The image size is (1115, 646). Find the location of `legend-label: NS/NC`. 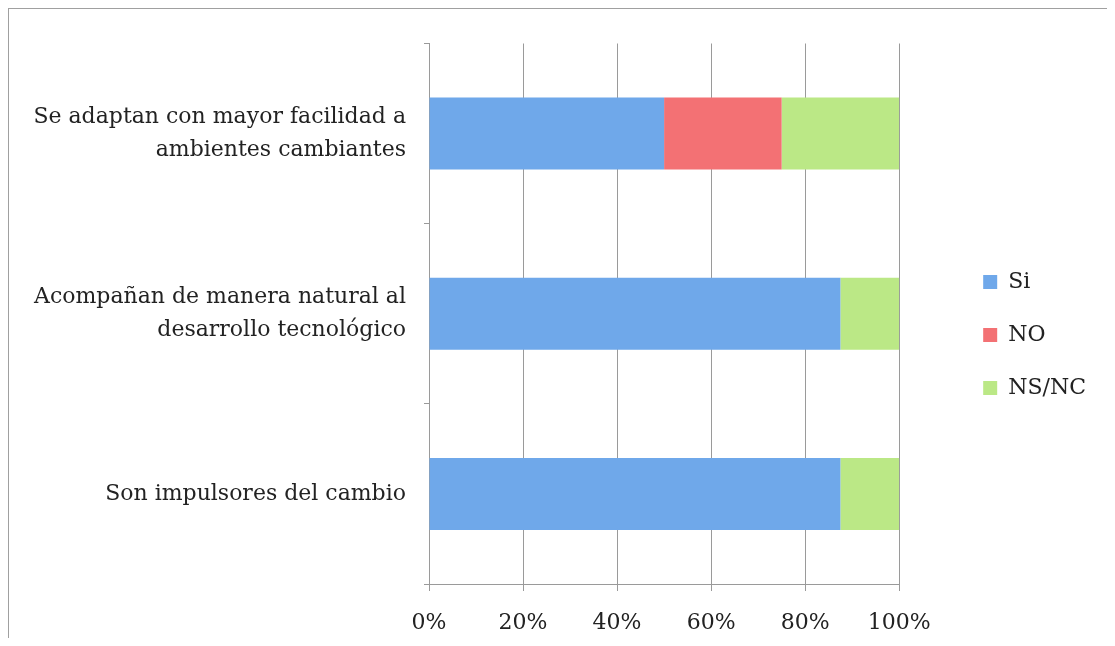

legend-label: NS/NC is located at coordinates (1047, 386).